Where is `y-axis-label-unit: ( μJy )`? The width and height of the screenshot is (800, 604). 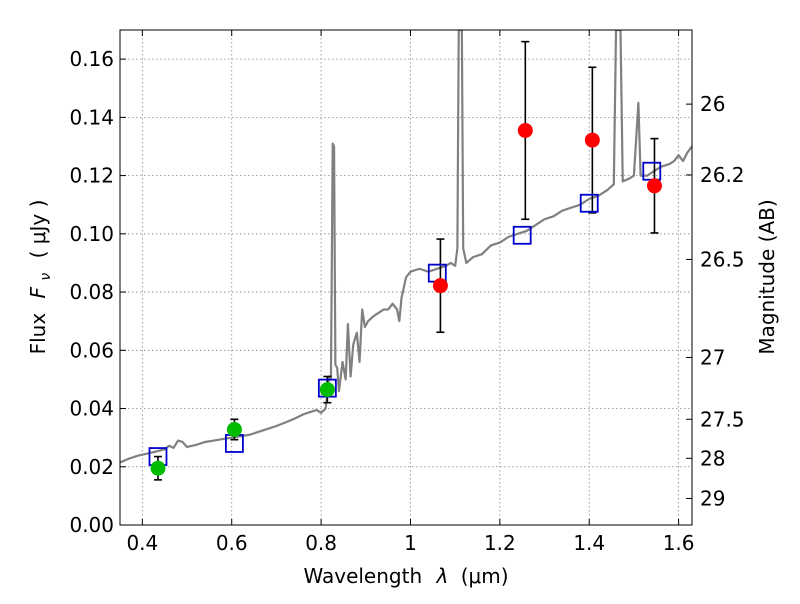 y-axis-label-unit: ( μJy ) is located at coordinates (38, 229).